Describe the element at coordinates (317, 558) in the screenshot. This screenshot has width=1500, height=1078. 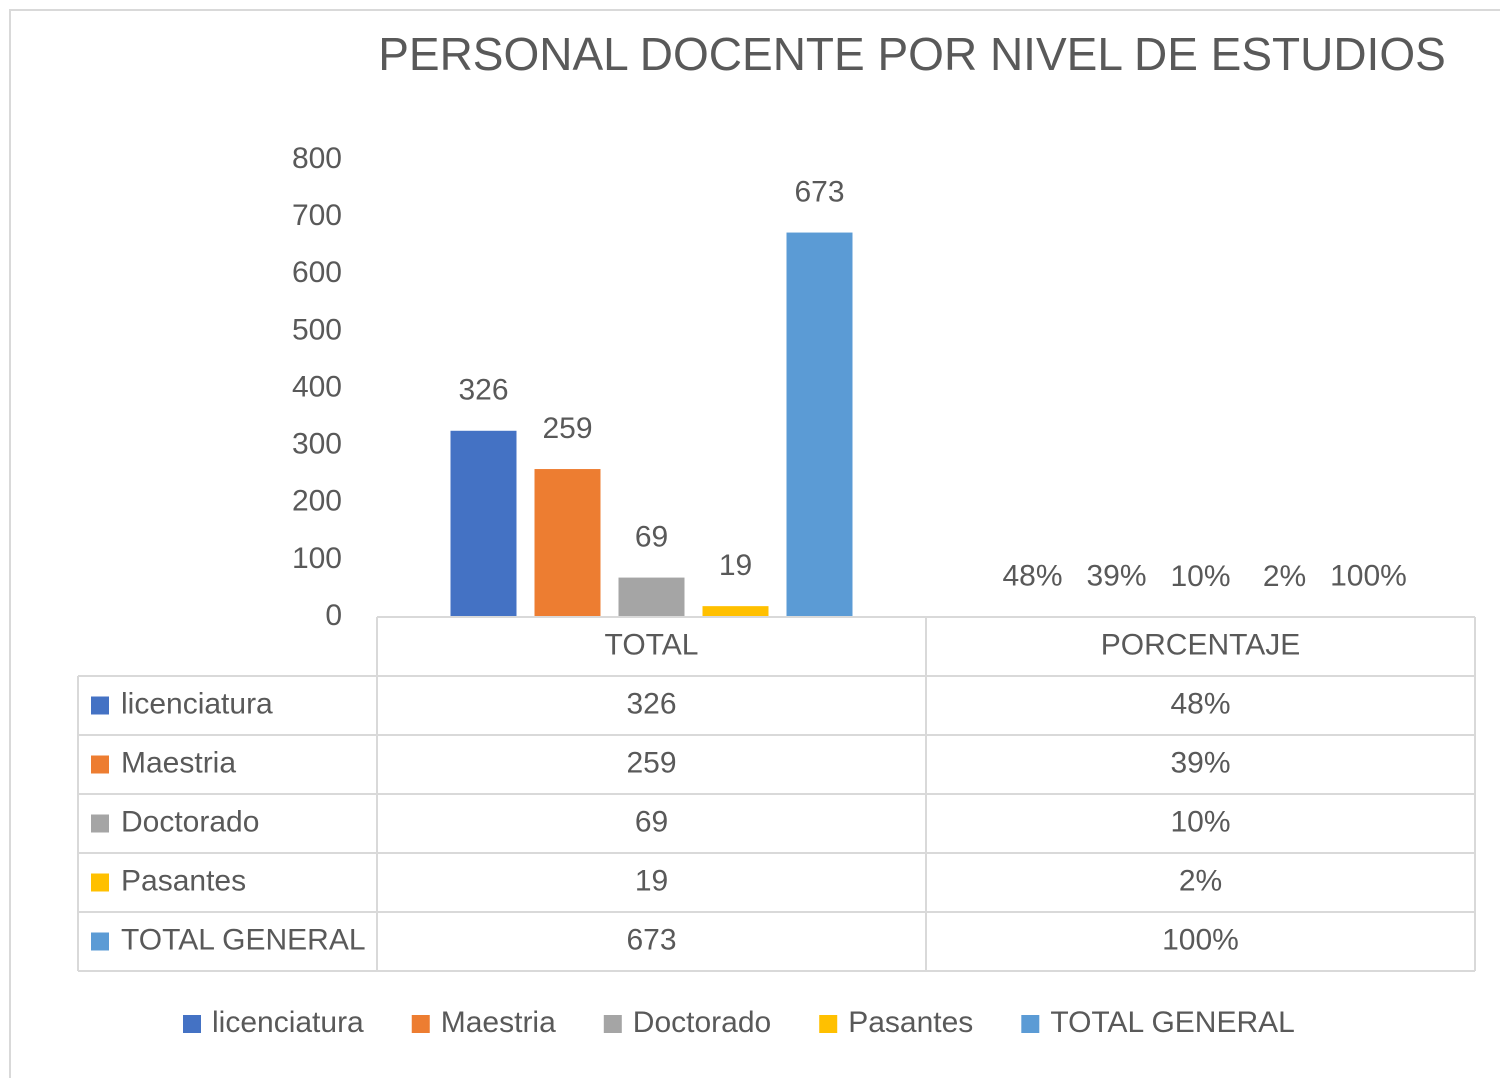
I see `y-tick-label: 100` at that location.